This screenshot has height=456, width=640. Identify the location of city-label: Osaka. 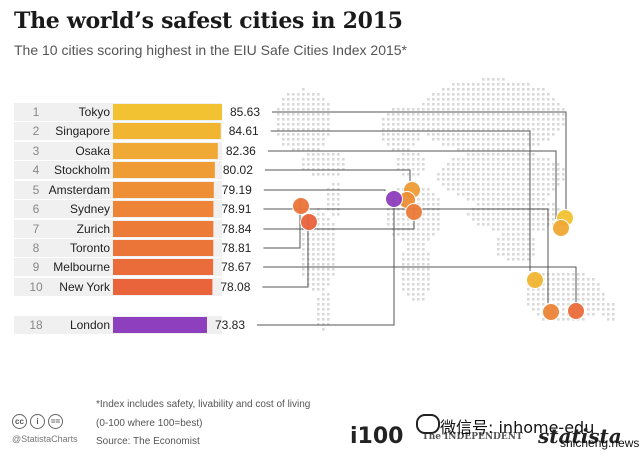
(92, 151).